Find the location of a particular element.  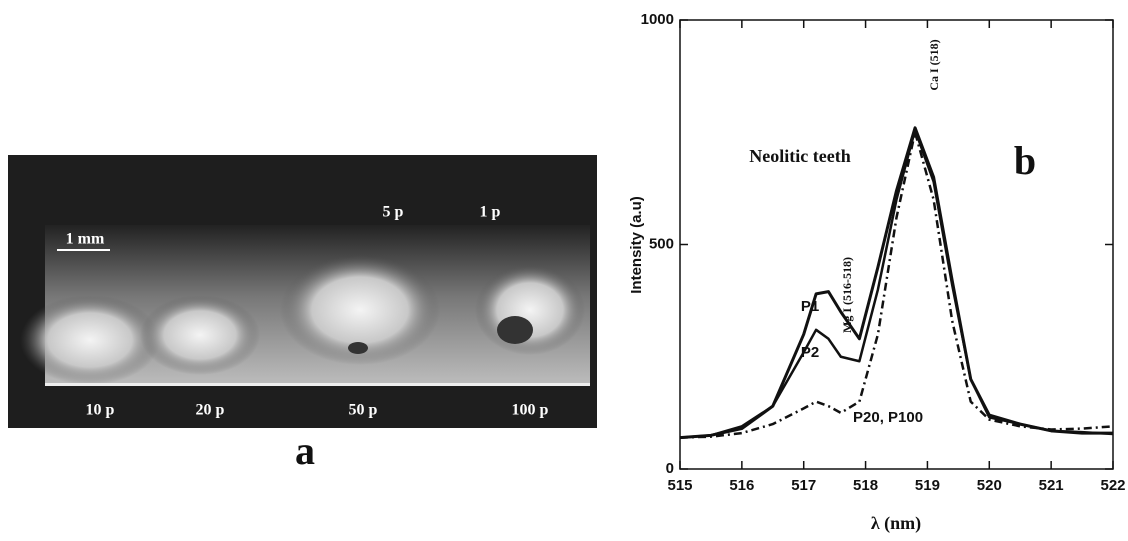

photo-label: 50 p is located at coordinates (363, 410).